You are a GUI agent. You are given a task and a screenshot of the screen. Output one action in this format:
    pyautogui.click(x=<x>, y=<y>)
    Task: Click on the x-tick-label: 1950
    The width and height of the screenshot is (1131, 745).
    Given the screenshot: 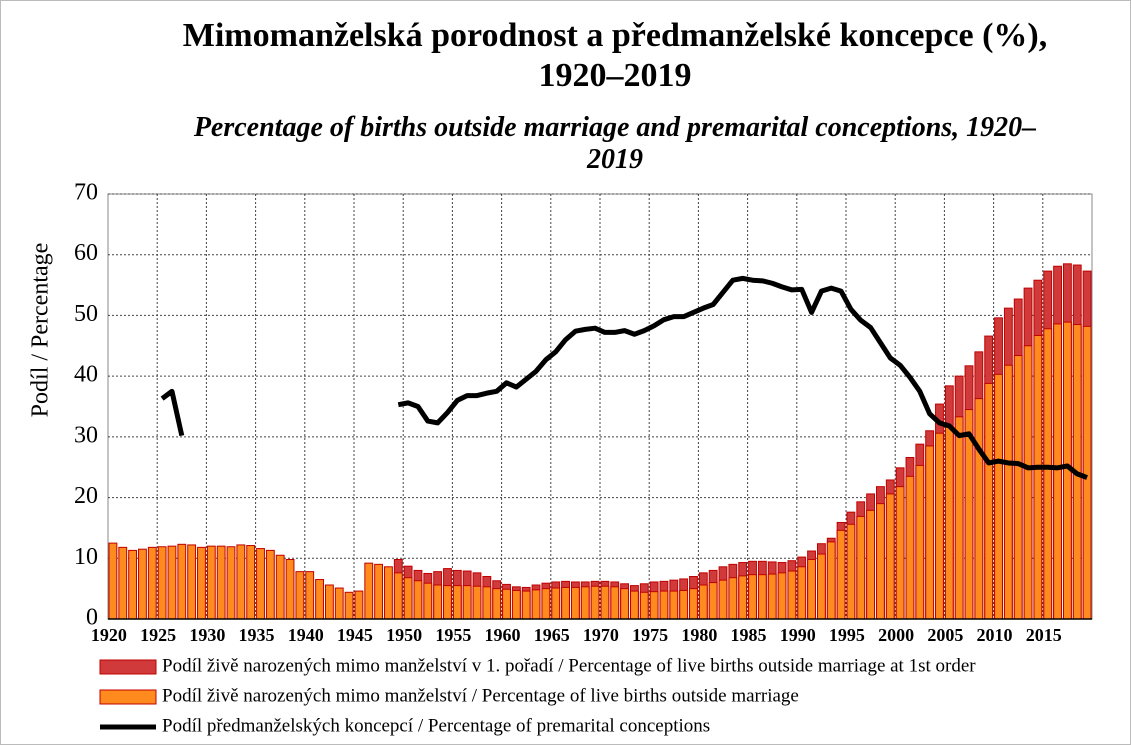 What is the action you would take?
    pyautogui.click(x=404, y=635)
    